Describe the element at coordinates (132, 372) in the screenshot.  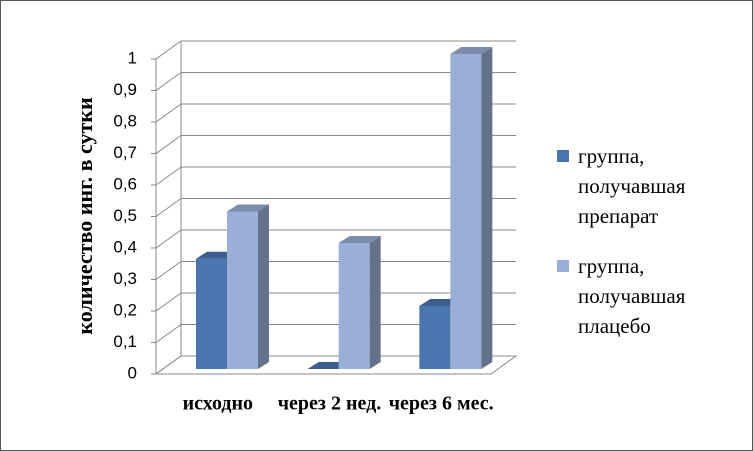
I see `y-tick-label: 0` at that location.